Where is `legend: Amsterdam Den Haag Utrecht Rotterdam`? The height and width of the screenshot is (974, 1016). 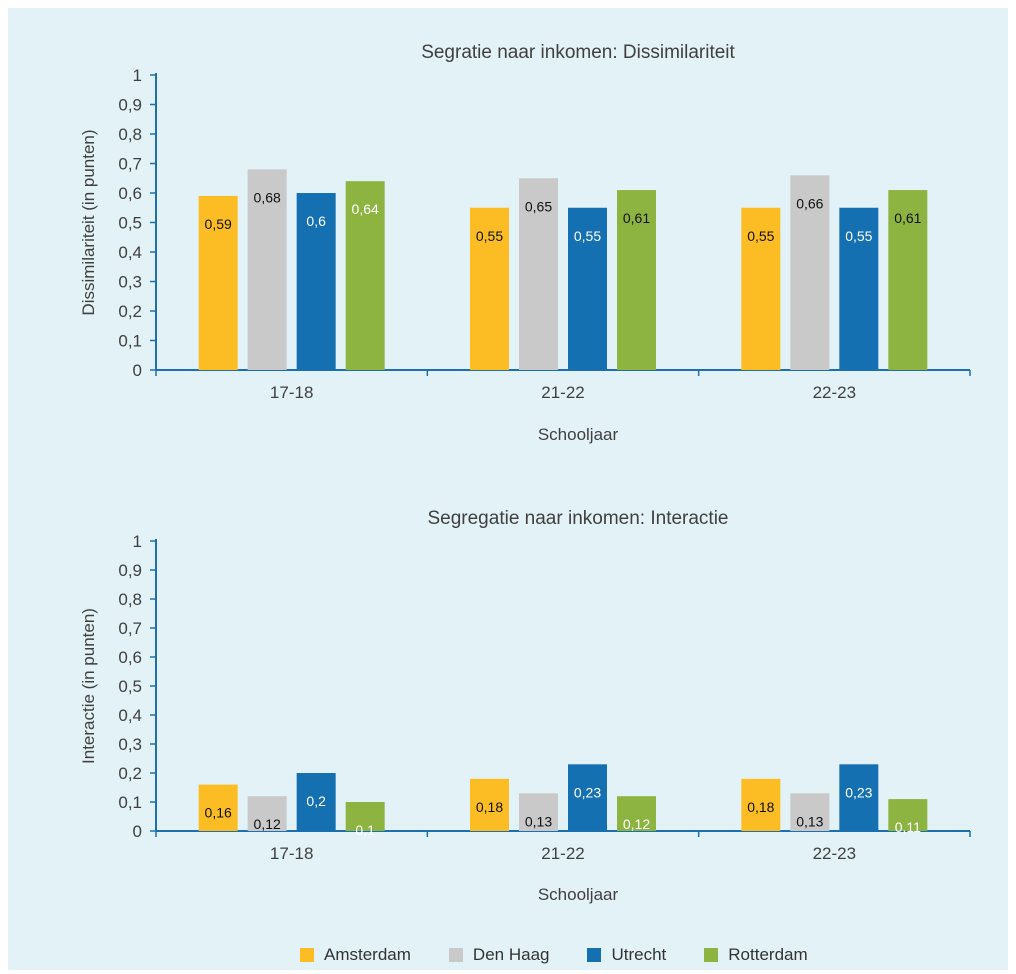
legend: Amsterdam Den Haag Utrecht Rotterdam is located at coordinates (573, 955).